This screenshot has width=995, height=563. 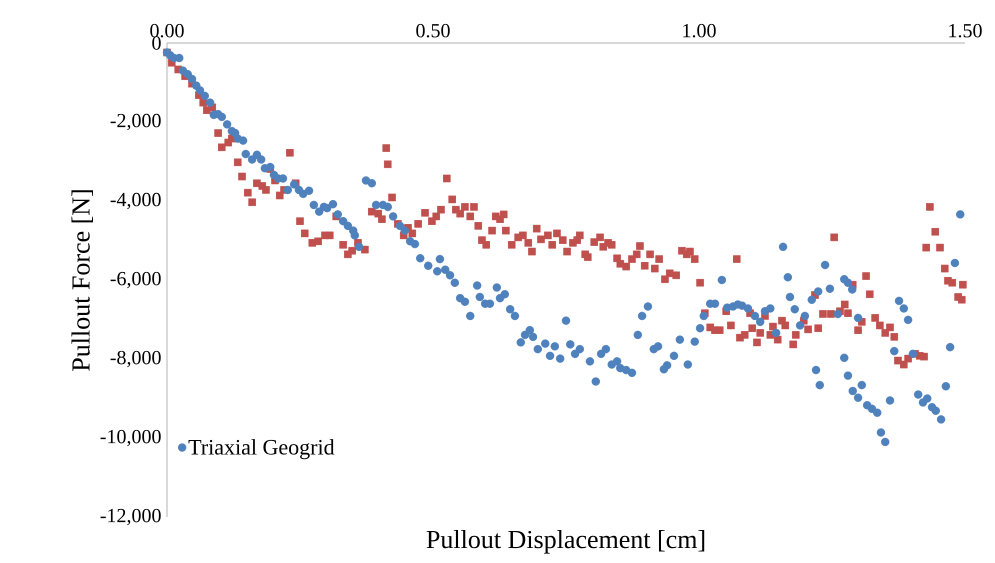 What do you see at coordinates (965, 31) in the screenshot?
I see `x-tick-label: 1.50` at bounding box center [965, 31].